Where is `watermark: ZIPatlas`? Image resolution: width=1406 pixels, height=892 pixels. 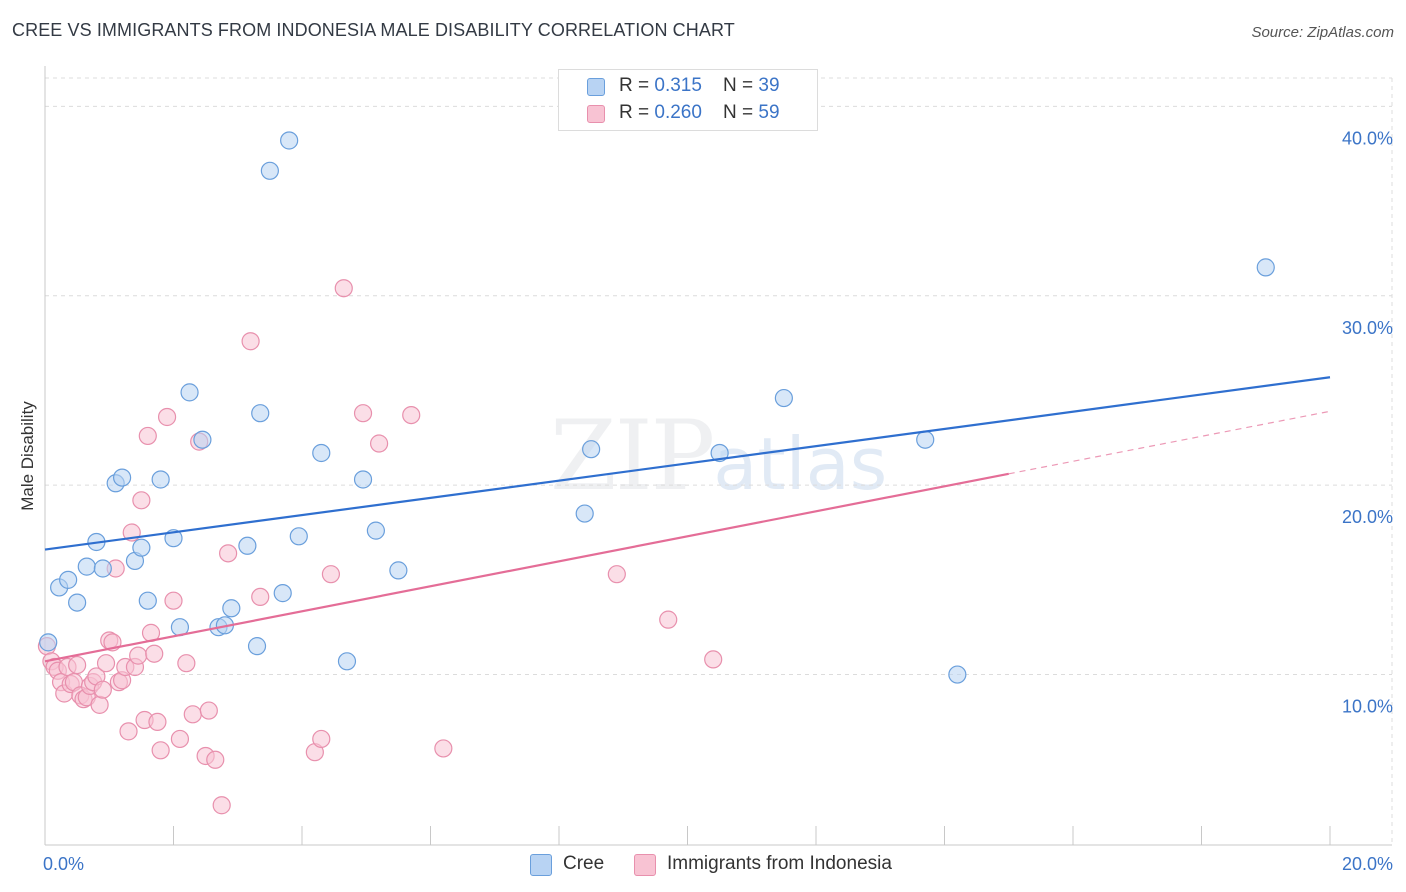
watermark: ZIPatlas is located at coordinates (718, 456).